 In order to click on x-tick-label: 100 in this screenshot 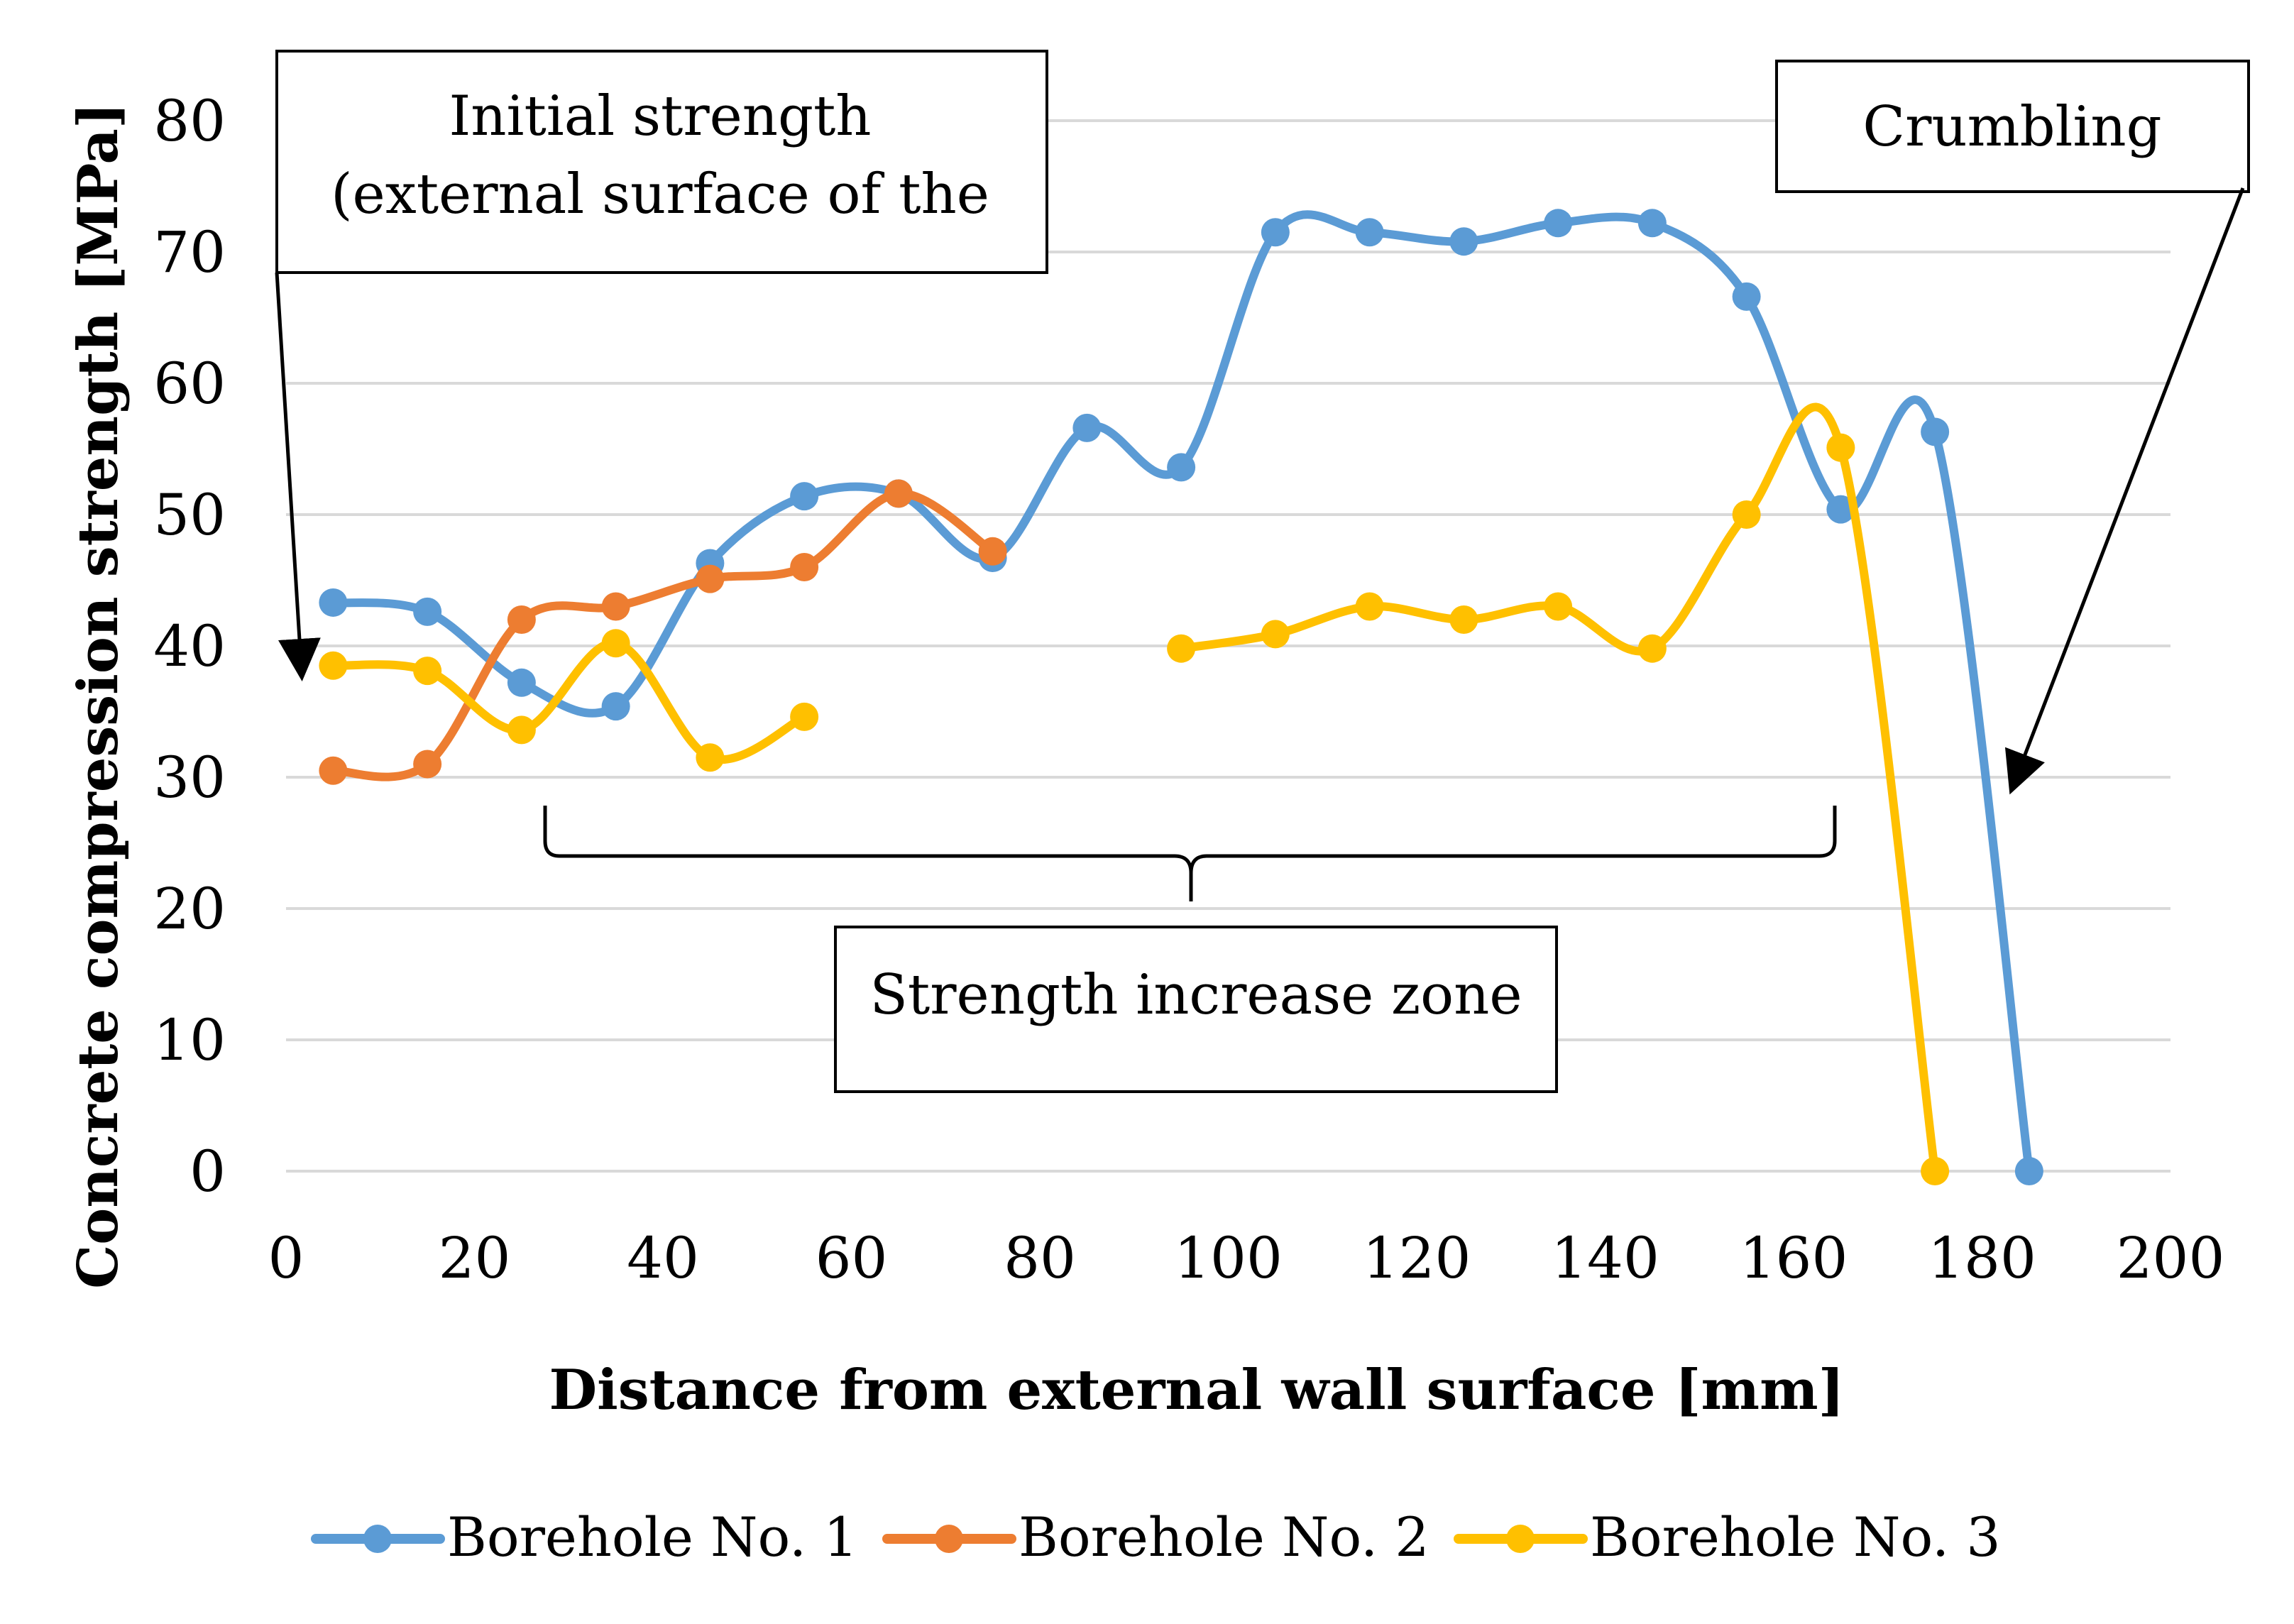, I will do `click(1228, 1258)`.